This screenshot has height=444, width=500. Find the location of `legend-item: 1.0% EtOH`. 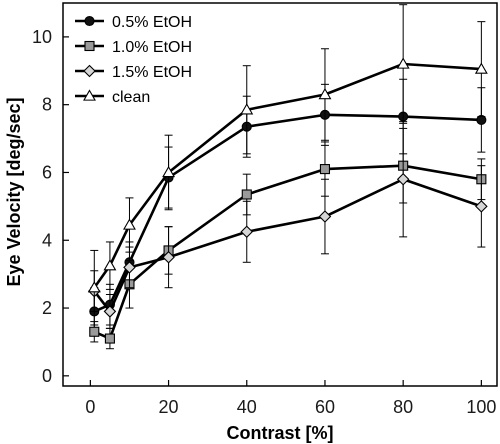

legend-item: 1.0% EtOH is located at coordinates (133, 47).